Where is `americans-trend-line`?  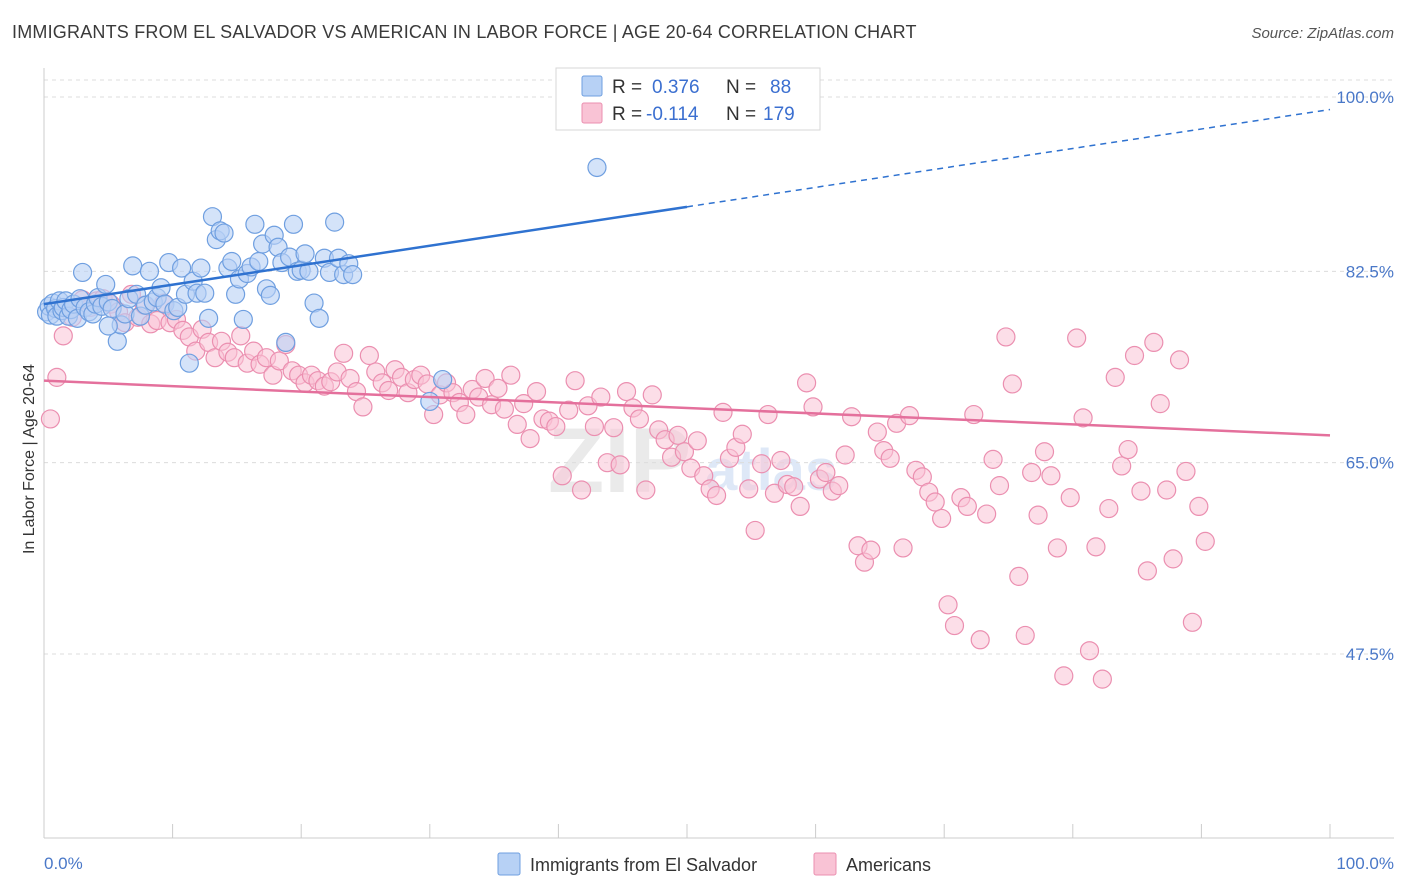
americans-trend-line is located at coordinates (687, 408).